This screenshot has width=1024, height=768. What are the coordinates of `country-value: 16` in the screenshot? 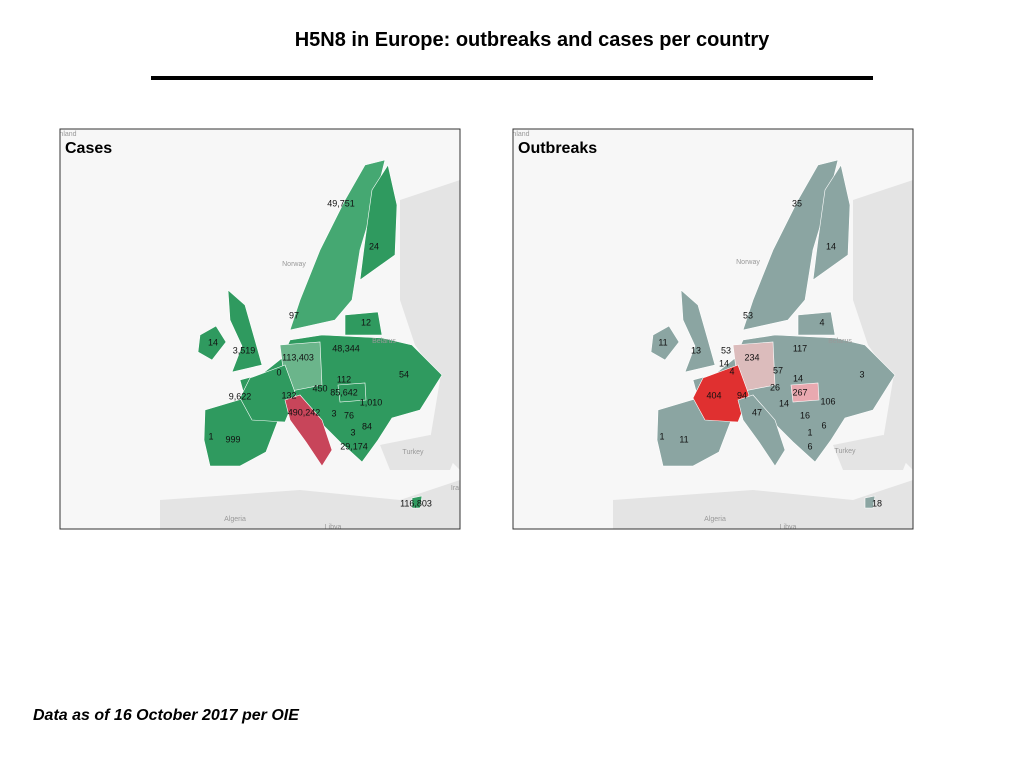 It's located at (805, 415).